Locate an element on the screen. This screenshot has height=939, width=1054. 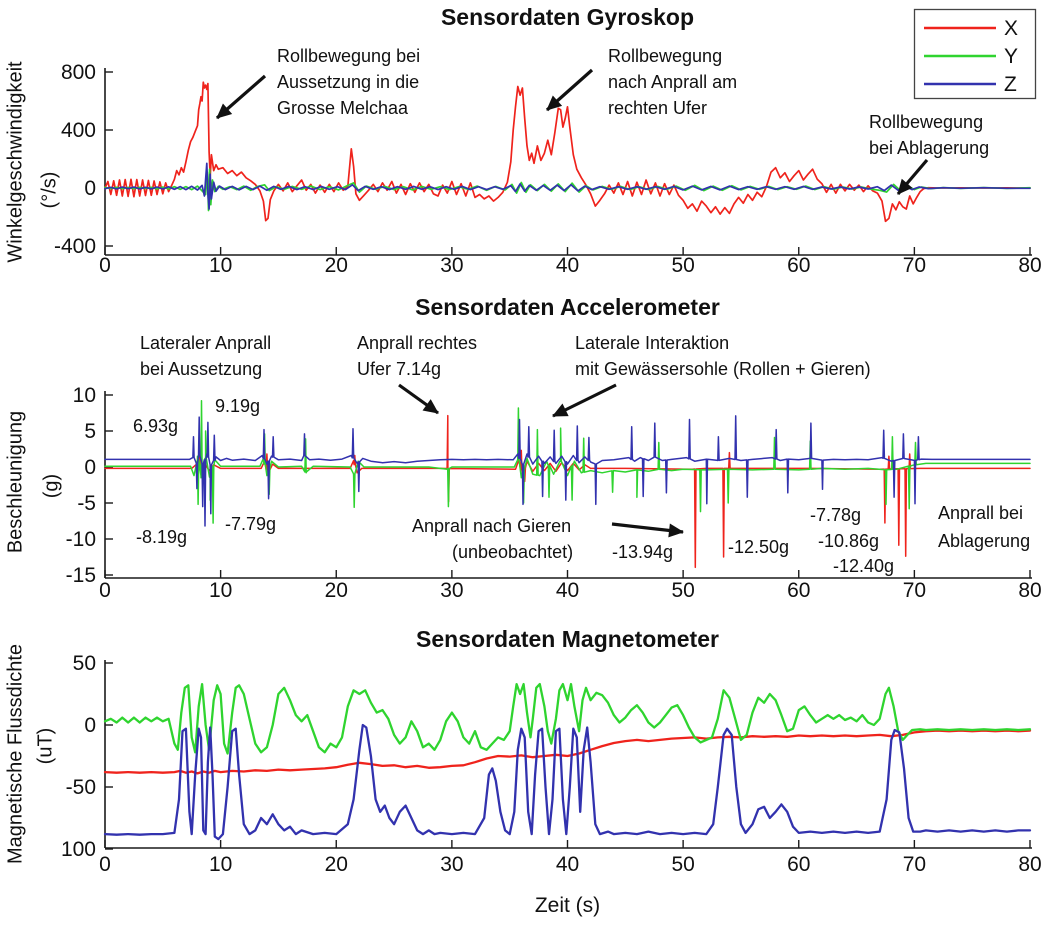
annotation-text: Ufer 7.14g is located at coordinates (399, 369).